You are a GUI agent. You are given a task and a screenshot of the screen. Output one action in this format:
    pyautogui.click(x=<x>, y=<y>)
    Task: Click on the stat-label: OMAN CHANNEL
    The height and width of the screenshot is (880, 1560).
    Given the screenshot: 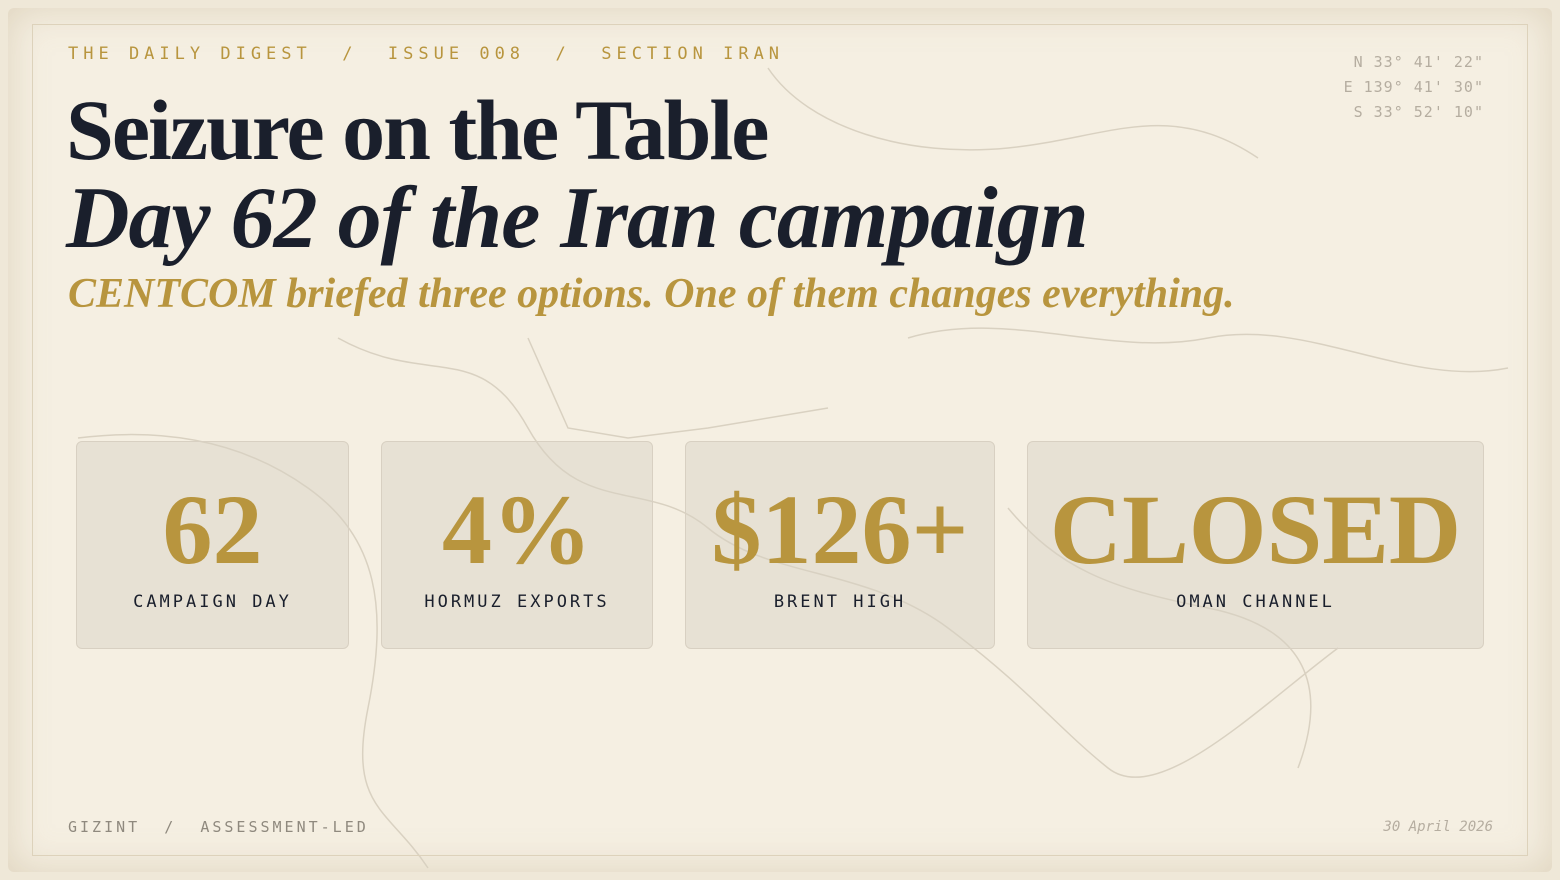 What is the action you would take?
    pyautogui.click(x=1255, y=602)
    